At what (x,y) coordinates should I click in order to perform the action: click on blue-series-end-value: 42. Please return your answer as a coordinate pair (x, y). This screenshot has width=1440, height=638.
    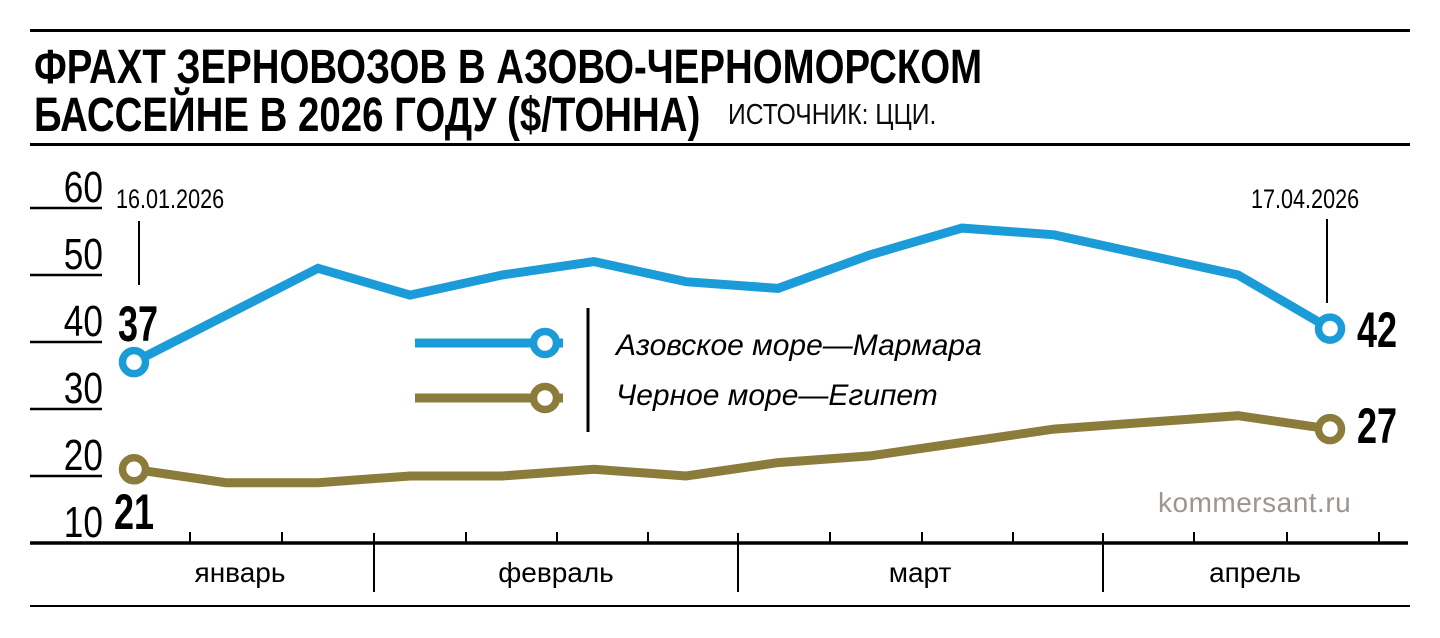
    Looking at the image, I should click on (1377, 330).